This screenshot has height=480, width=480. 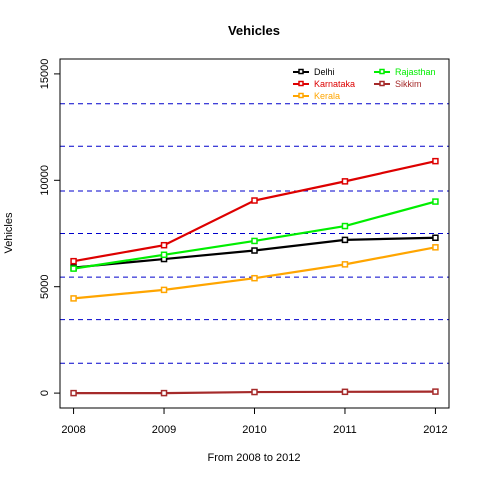 What do you see at coordinates (415, 72) in the screenshot?
I see `legend-label: Rajasthan` at bounding box center [415, 72].